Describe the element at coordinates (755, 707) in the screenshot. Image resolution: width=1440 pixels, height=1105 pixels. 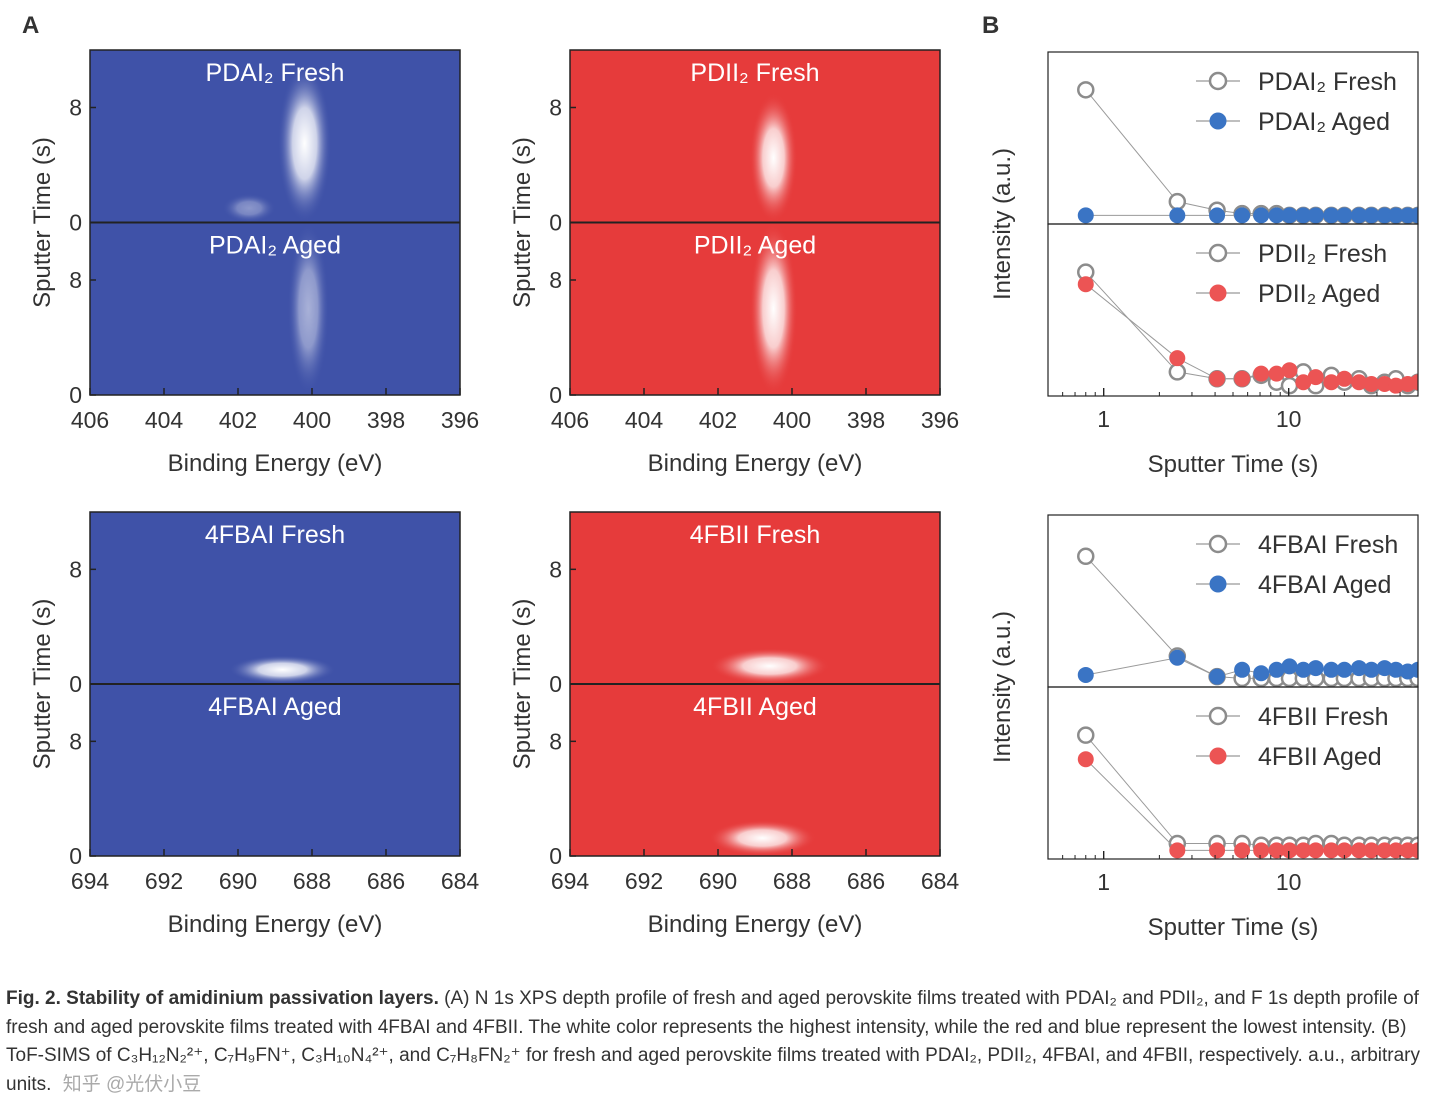
I see `heatmap-half-label: 4FBII Aged` at that location.